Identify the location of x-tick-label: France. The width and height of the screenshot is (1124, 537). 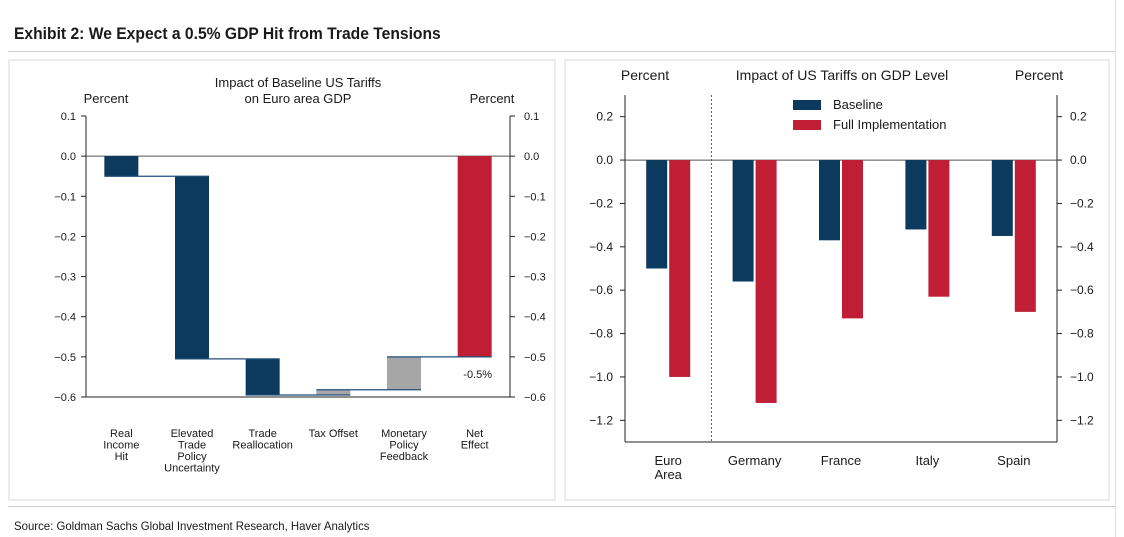
(841, 460).